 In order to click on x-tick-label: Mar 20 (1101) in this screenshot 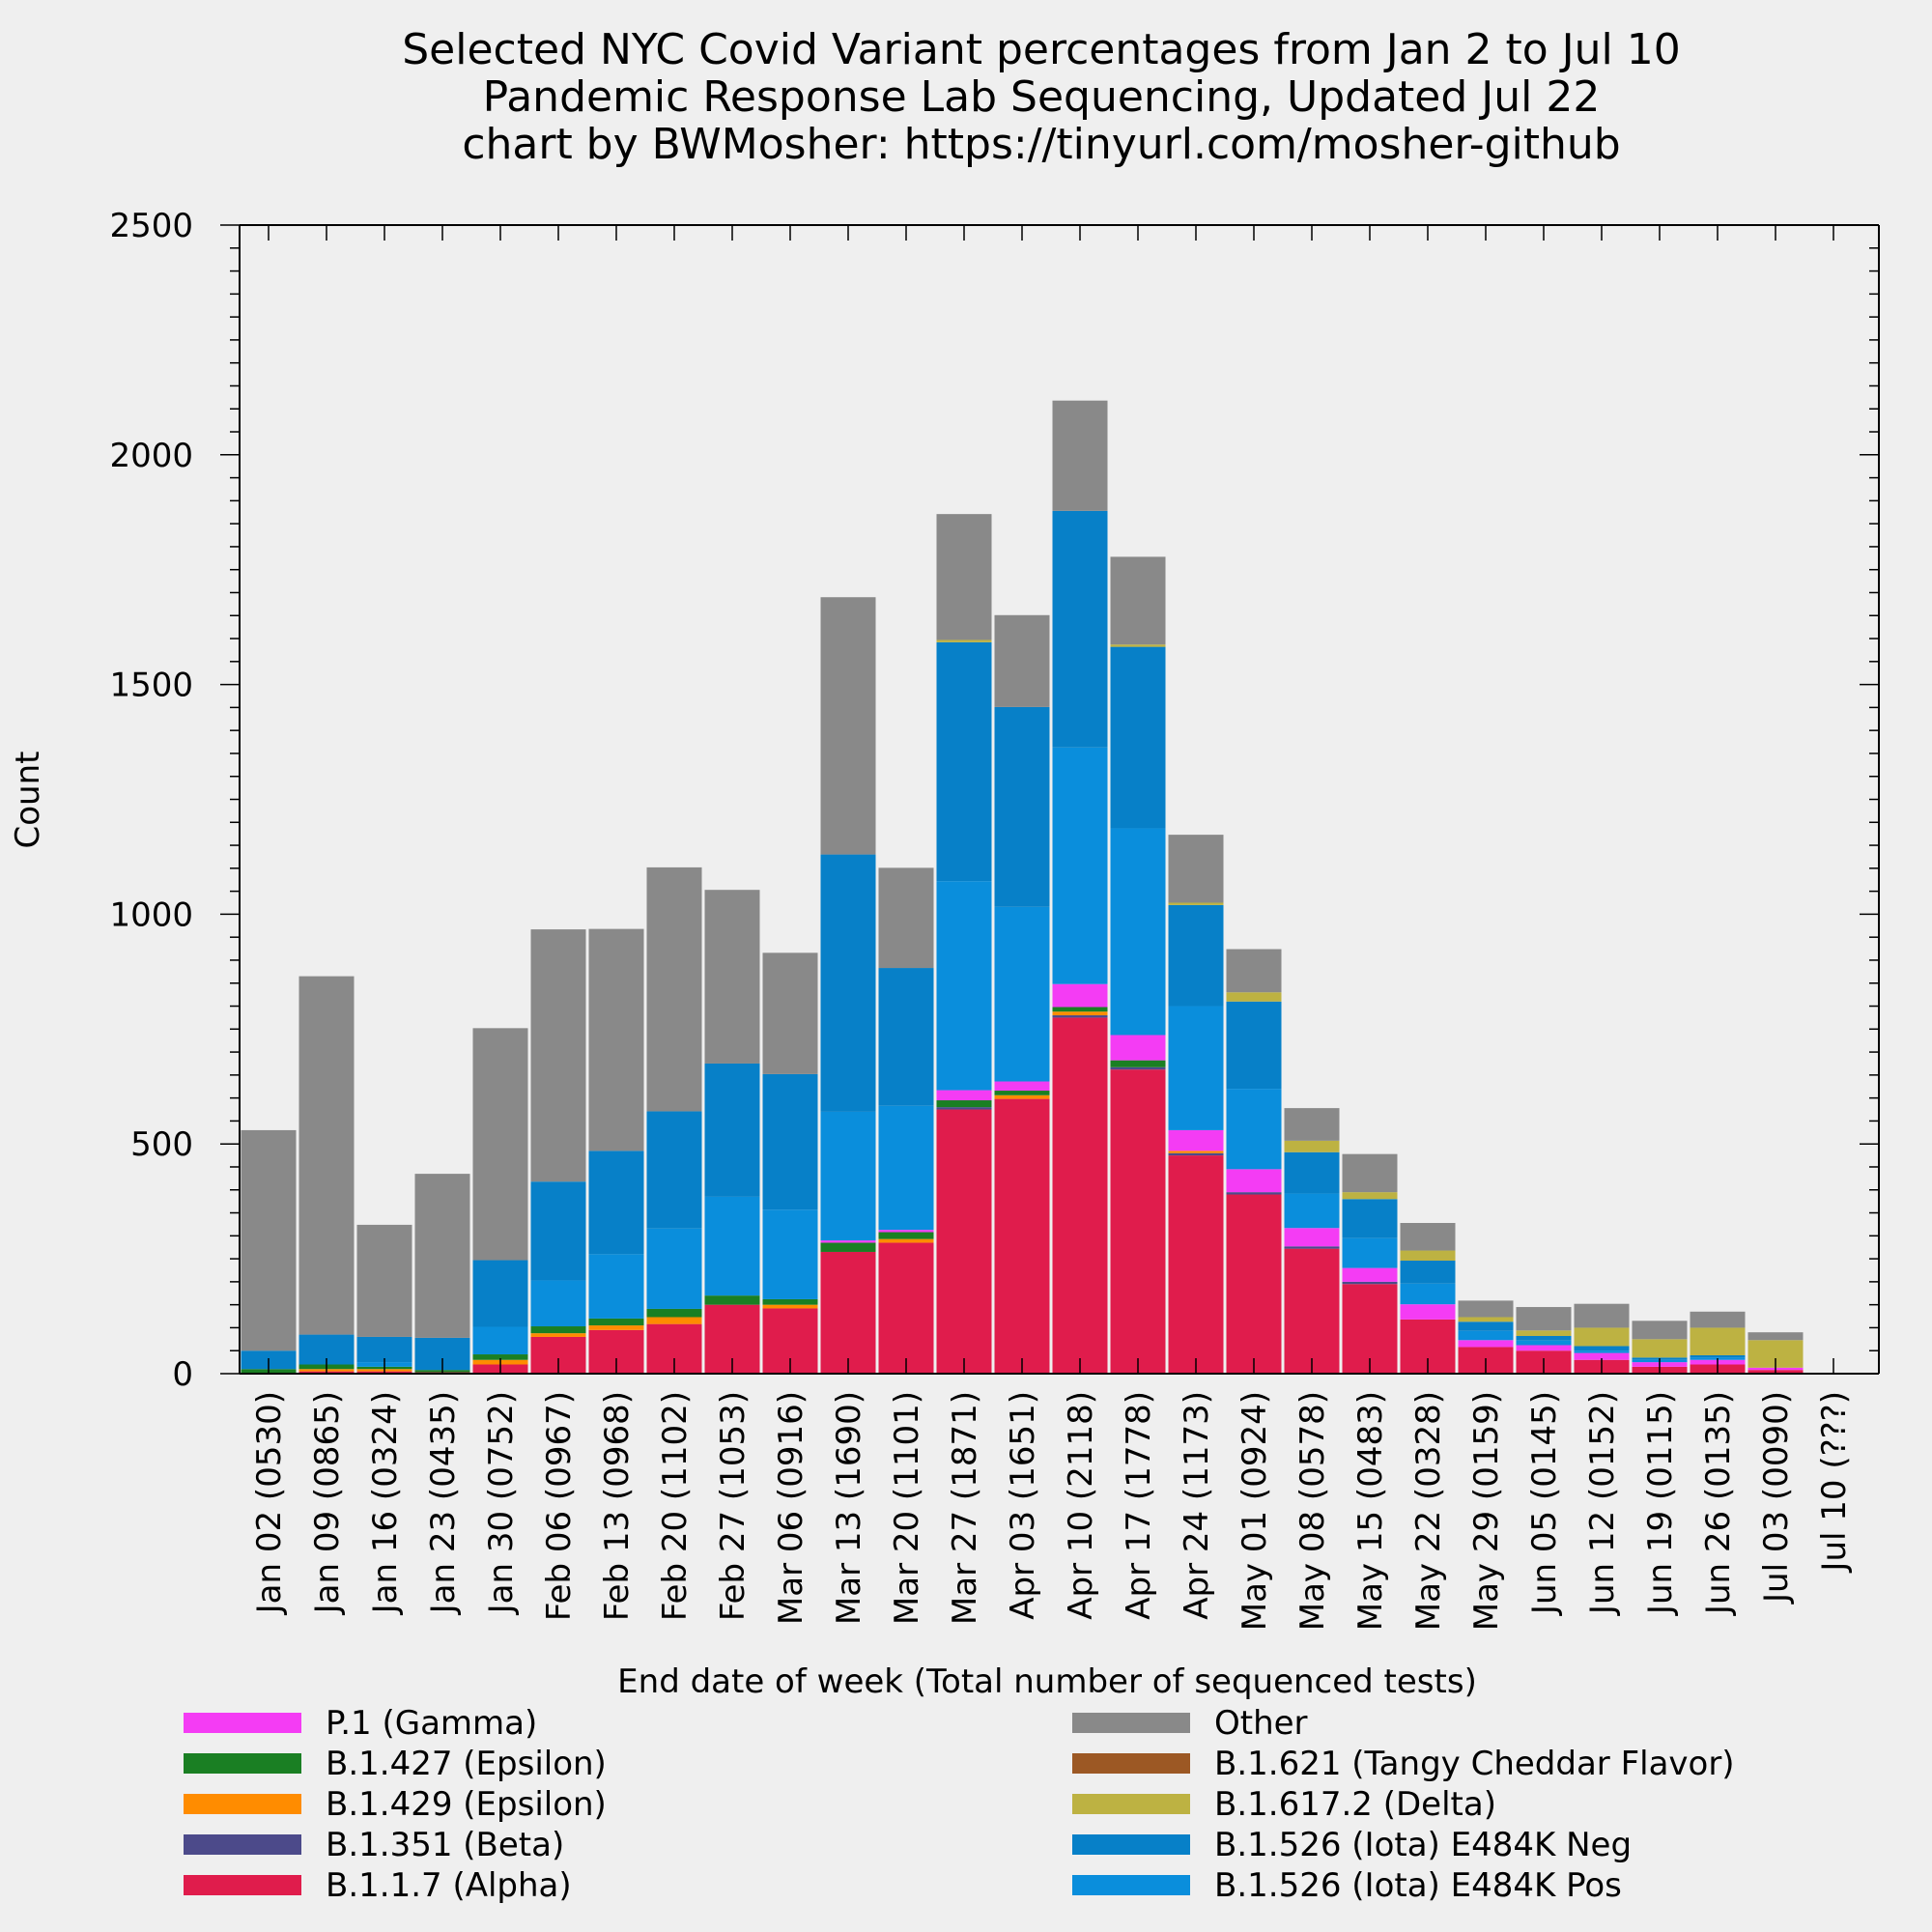, I will do `click(907, 1508)`.